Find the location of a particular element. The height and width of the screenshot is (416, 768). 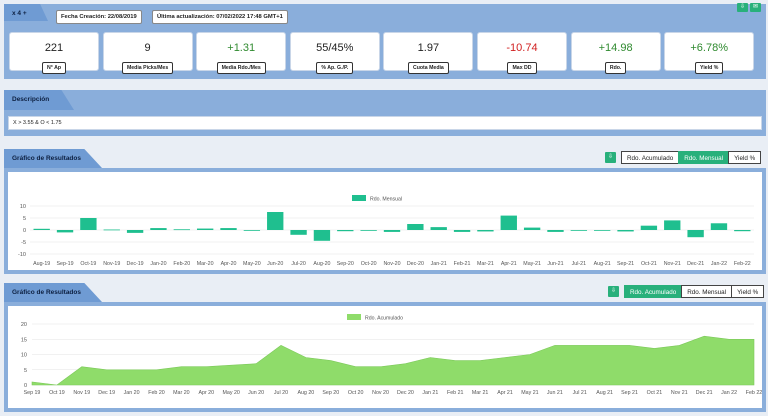

stat-label: Media Picks/Mes is located at coordinates (147, 68).